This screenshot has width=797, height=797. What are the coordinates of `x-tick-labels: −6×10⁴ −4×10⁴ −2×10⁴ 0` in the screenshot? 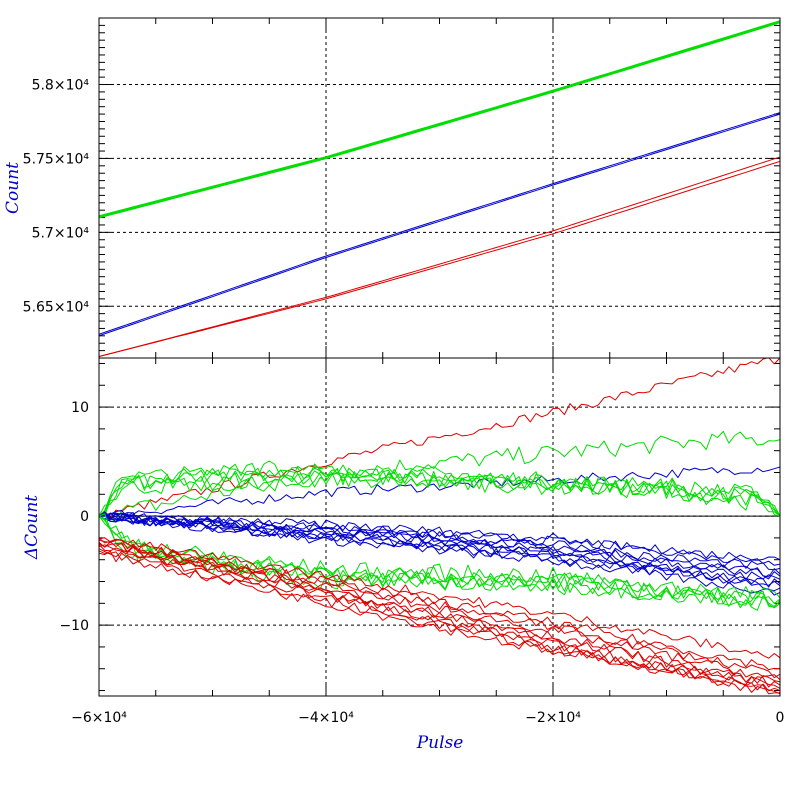 It's located at (427, 718).